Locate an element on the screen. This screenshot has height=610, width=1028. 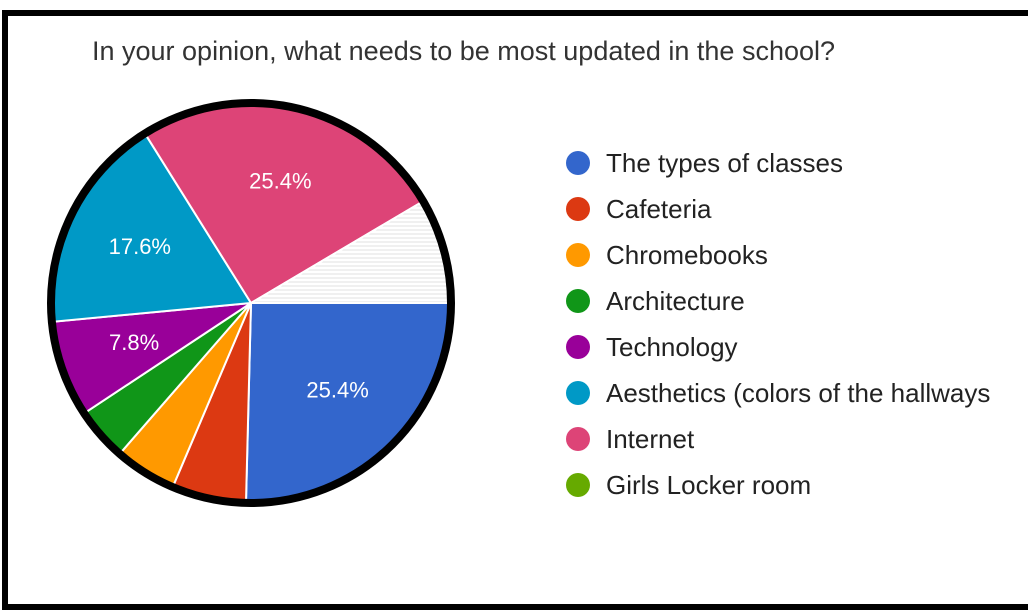
legend-item-aesthetics-colors-of-the-hallways: Aesthetics (colors of the hallways is located at coordinates (778, 393).